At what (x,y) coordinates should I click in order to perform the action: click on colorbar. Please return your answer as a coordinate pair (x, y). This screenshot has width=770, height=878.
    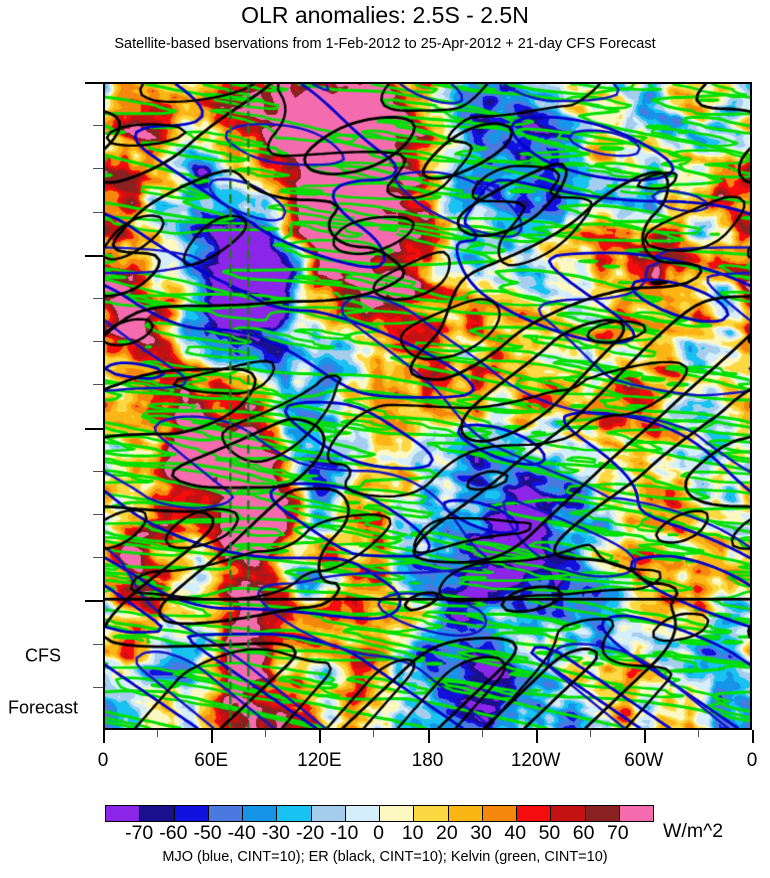
    Looking at the image, I should click on (379, 813).